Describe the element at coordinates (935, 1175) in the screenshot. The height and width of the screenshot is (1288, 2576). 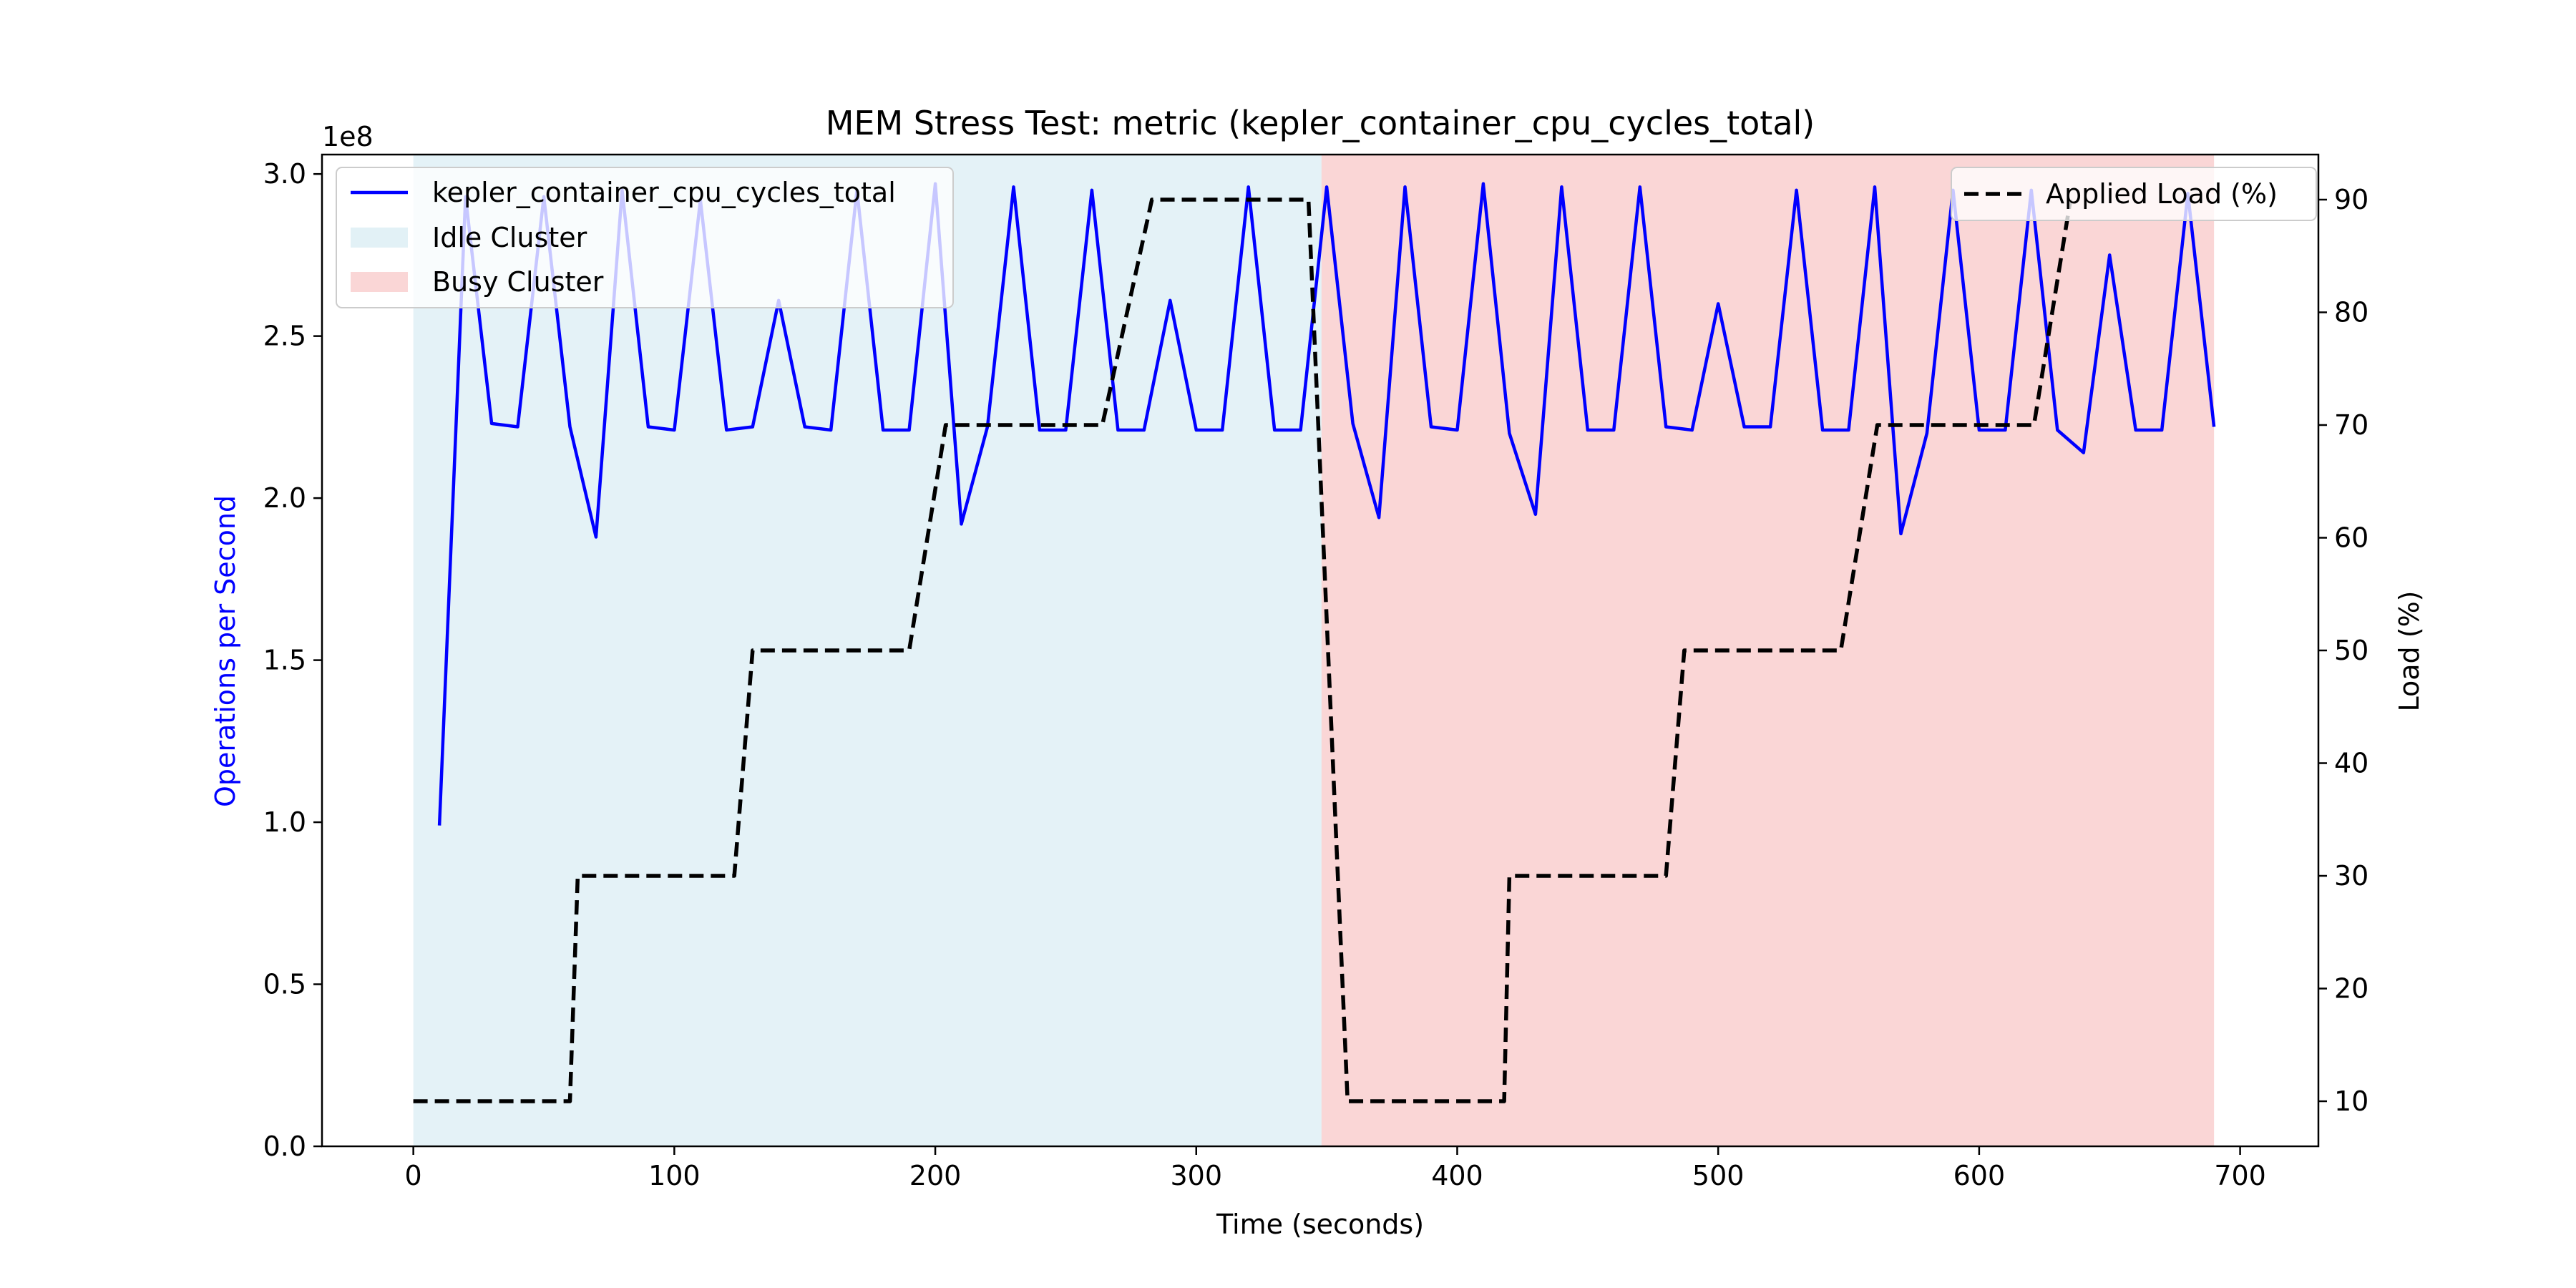
I see `x-tick-label: 200` at that location.